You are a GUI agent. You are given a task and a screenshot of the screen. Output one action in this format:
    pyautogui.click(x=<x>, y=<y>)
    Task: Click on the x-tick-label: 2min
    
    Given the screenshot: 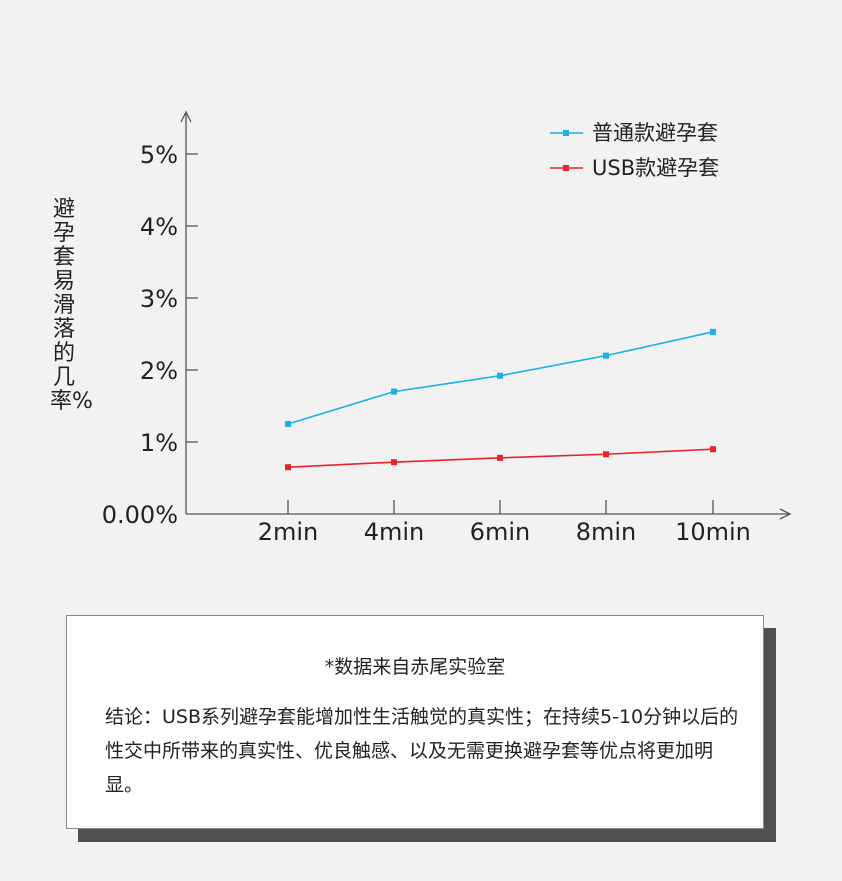 What is the action you would take?
    pyautogui.click(x=288, y=532)
    